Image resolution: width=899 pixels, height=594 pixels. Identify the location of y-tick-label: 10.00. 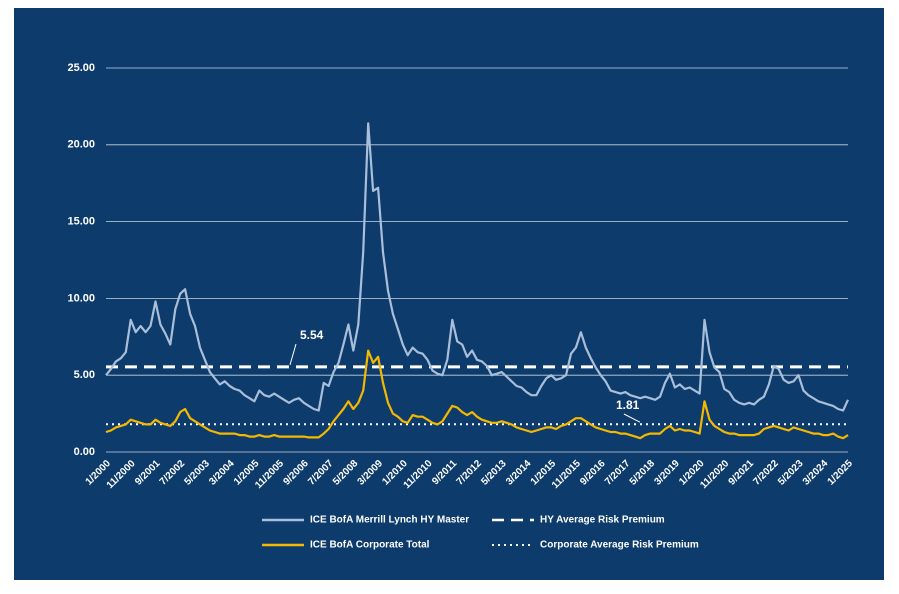
(81, 298).